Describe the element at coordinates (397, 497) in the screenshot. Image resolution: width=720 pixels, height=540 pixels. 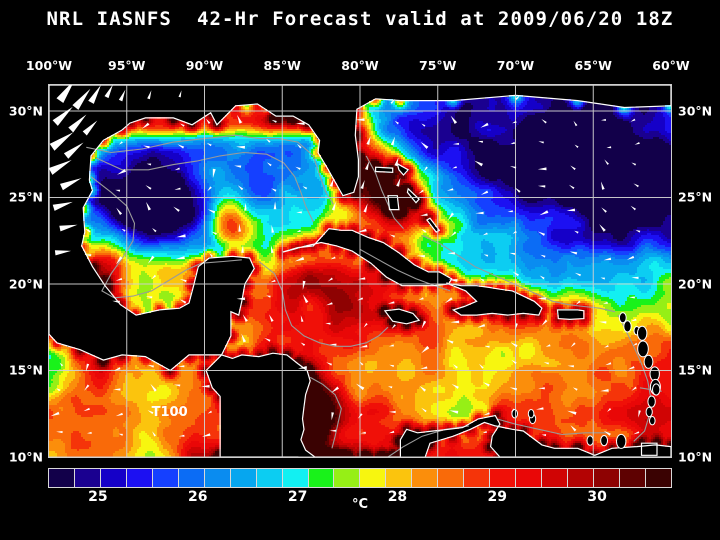
I see `colorbar-tick: 28` at that location.